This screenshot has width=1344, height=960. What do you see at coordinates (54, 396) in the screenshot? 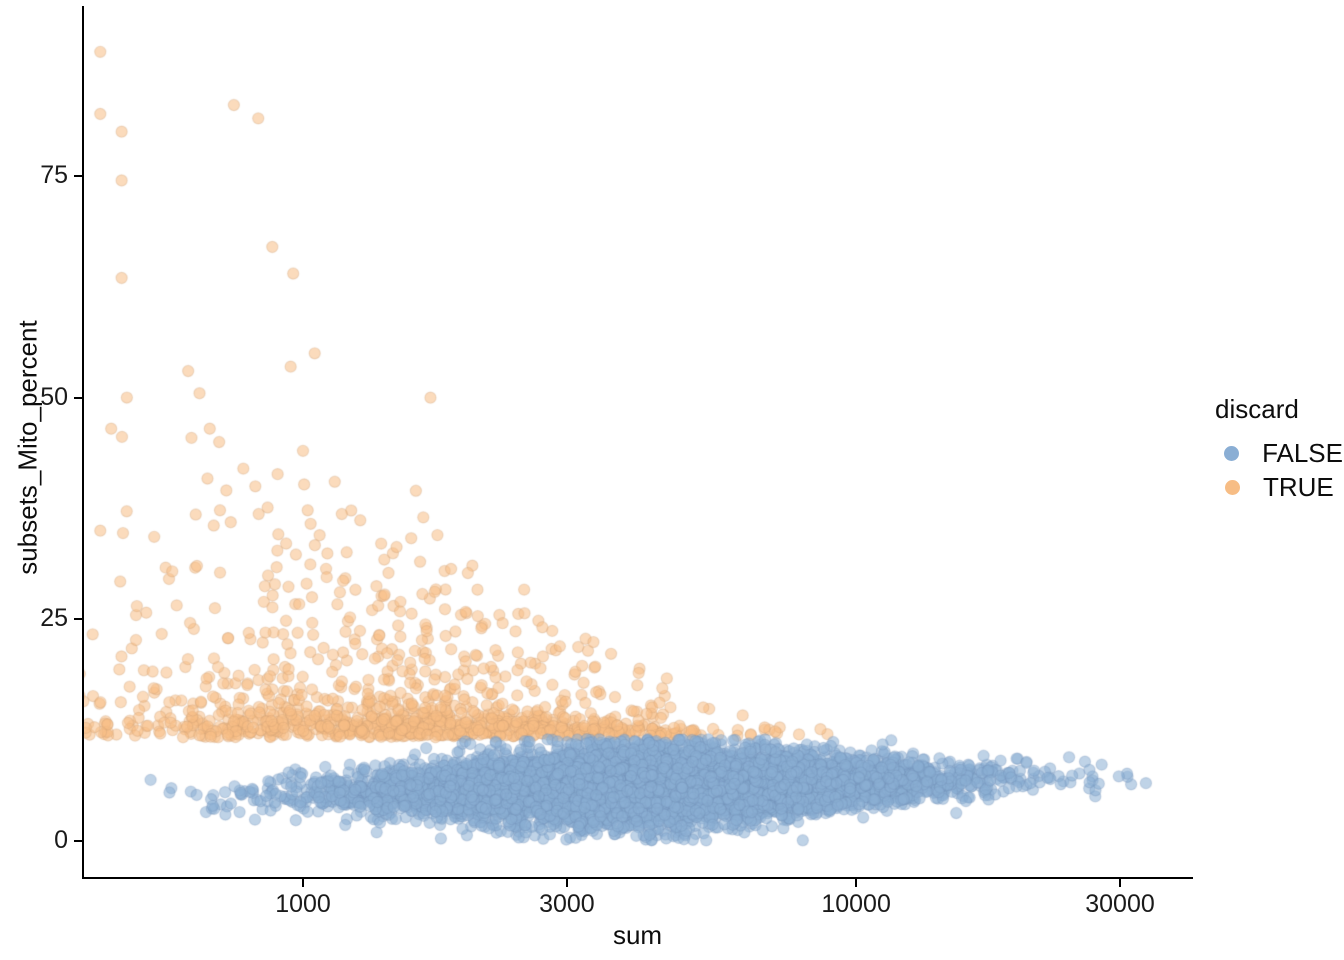
I see `y-tick-label-50: 50` at bounding box center [54, 396].